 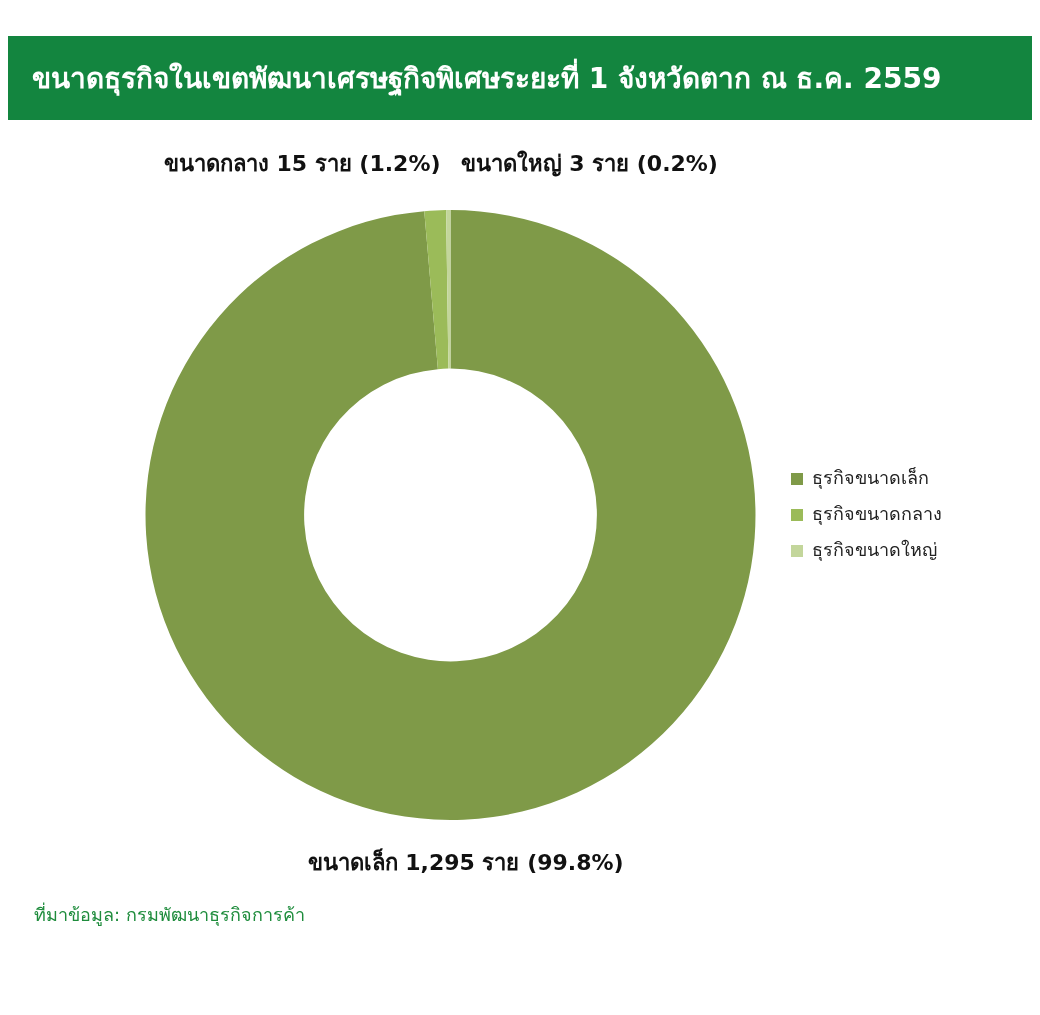 What do you see at coordinates (465, 862) in the screenshot?
I see `data-label: ขนาดเล็ก 1,295 ราย (99.8%)` at bounding box center [465, 862].